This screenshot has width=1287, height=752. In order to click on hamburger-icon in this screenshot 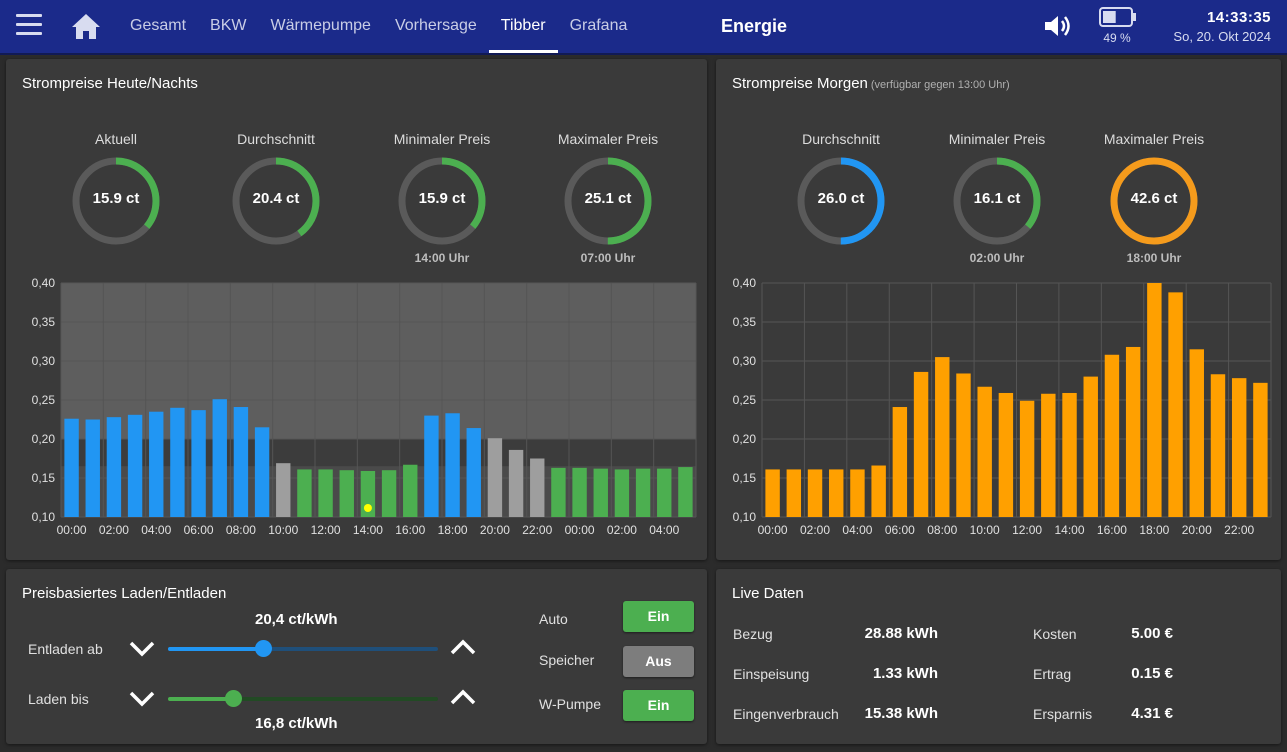, I will do `click(29, 25)`.